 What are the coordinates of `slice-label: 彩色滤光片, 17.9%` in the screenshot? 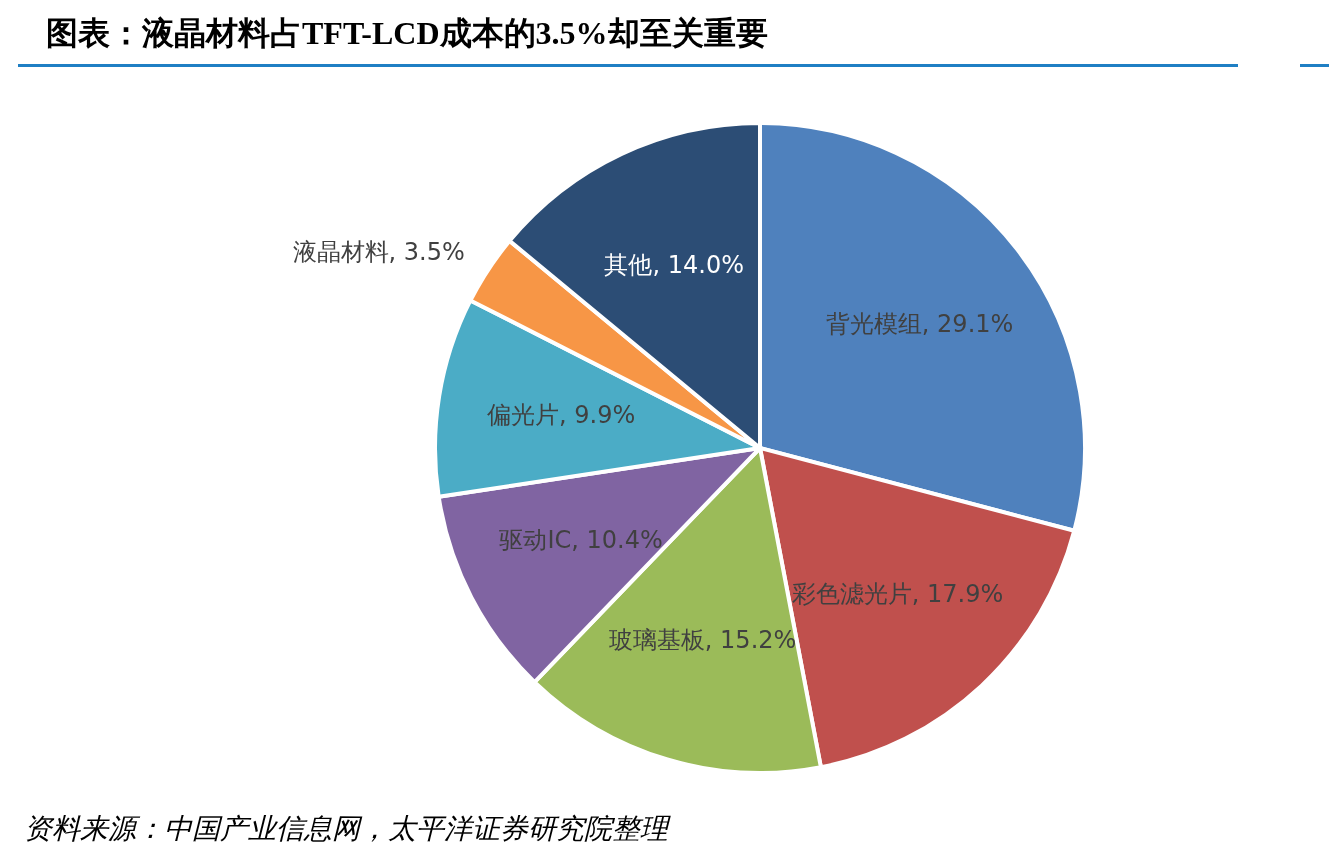 It's located at (897, 594).